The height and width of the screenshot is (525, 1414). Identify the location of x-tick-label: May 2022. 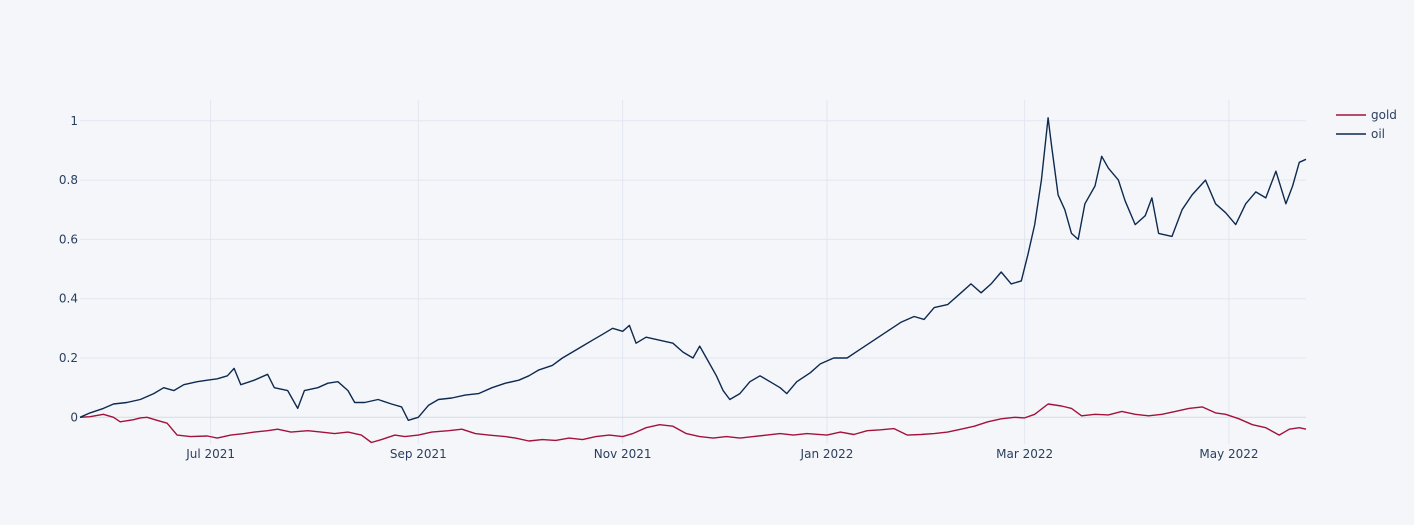
(1228, 454).